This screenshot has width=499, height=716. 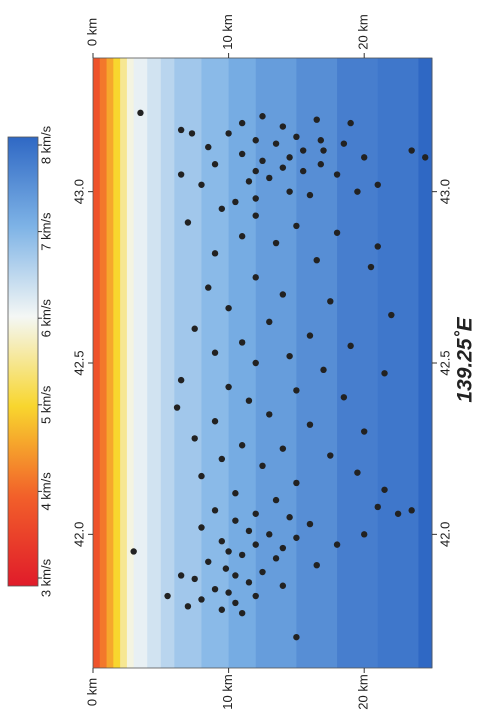 I want to click on depth-tick-label: 0 km, so click(x=91, y=32).